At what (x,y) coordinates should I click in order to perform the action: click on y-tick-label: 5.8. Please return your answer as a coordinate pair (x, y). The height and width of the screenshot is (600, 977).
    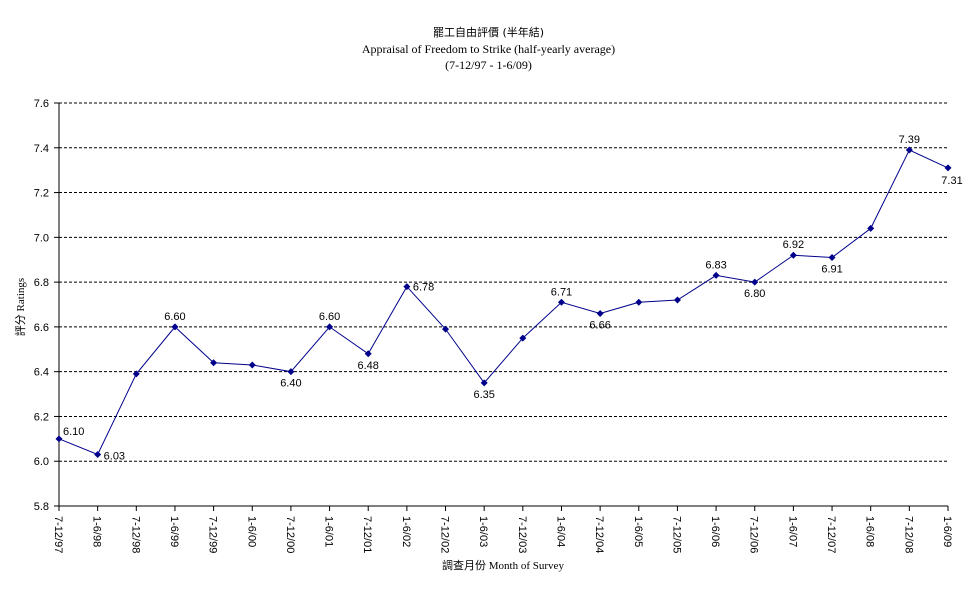
    Looking at the image, I should click on (41, 507).